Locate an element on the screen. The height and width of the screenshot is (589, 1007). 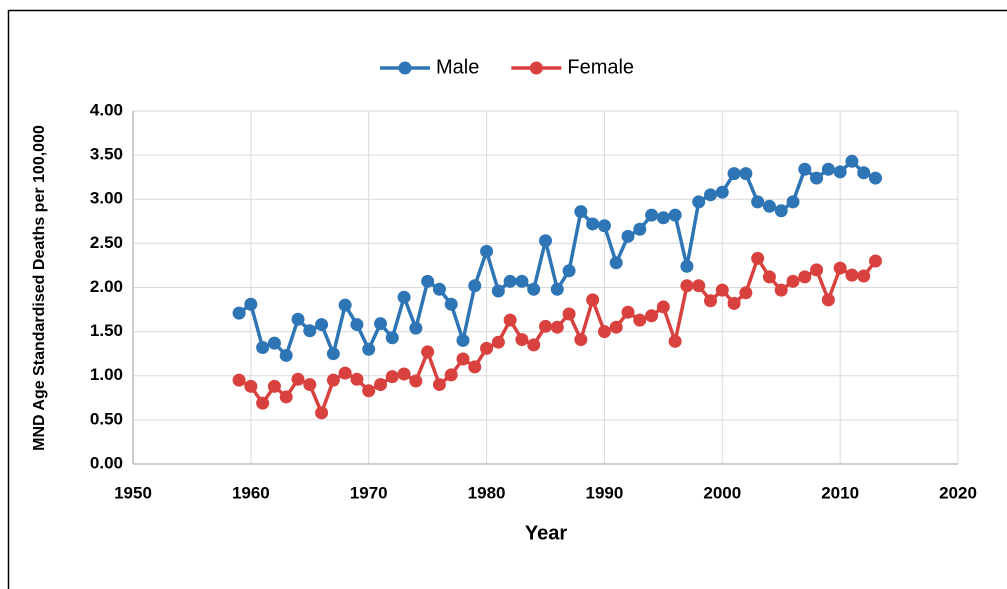
y-tick-label: 1.50 is located at coordinates (106, 330).